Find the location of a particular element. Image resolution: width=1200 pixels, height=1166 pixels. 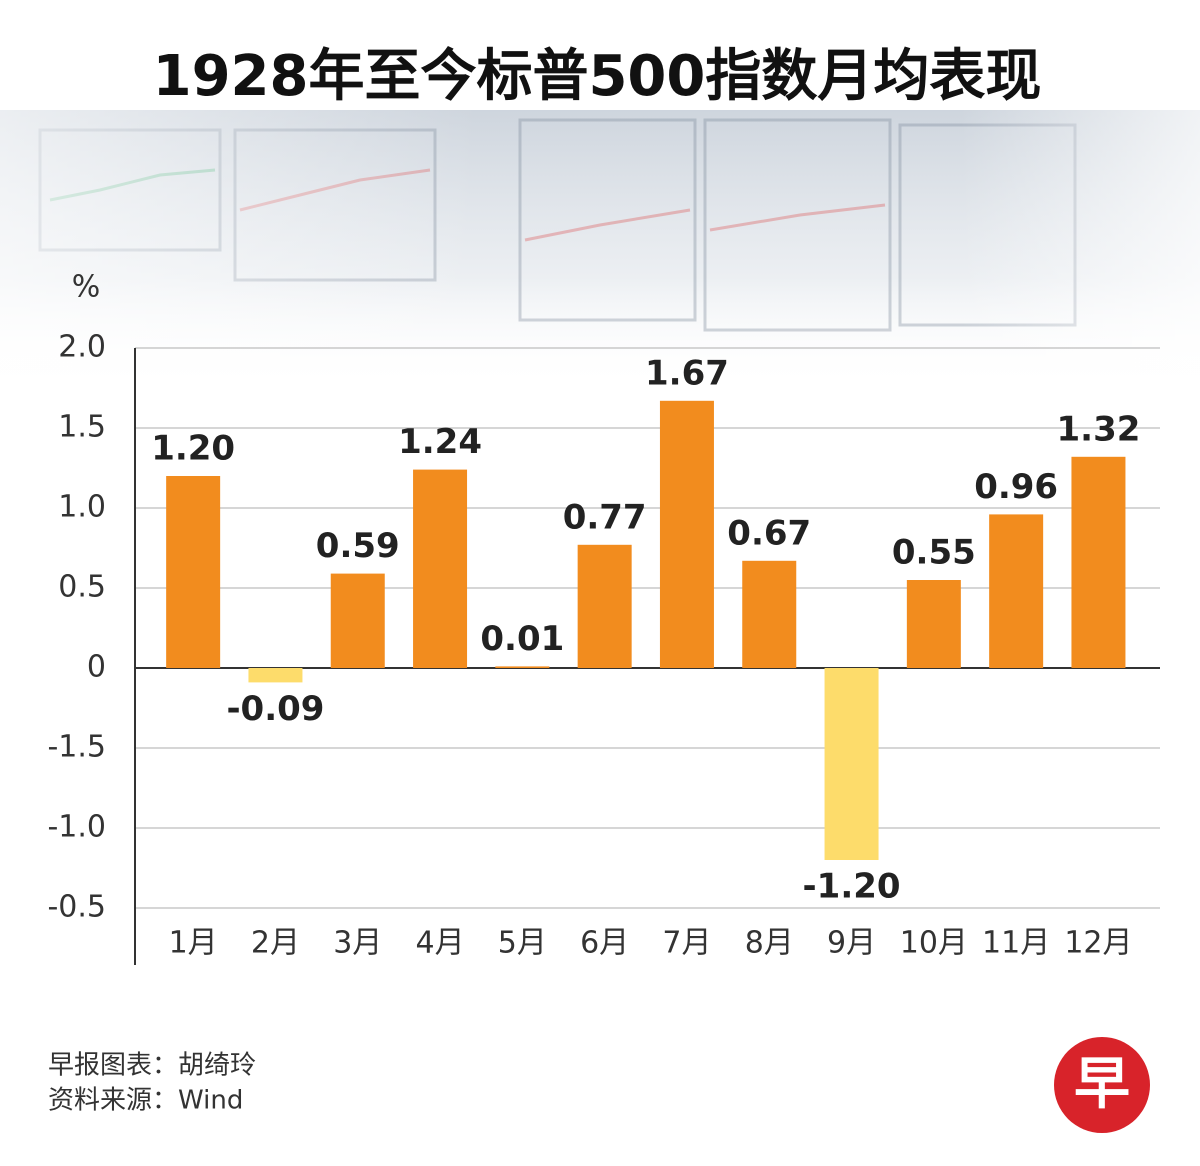

y-tick-label: 0 is located at coordinates (96, 667).